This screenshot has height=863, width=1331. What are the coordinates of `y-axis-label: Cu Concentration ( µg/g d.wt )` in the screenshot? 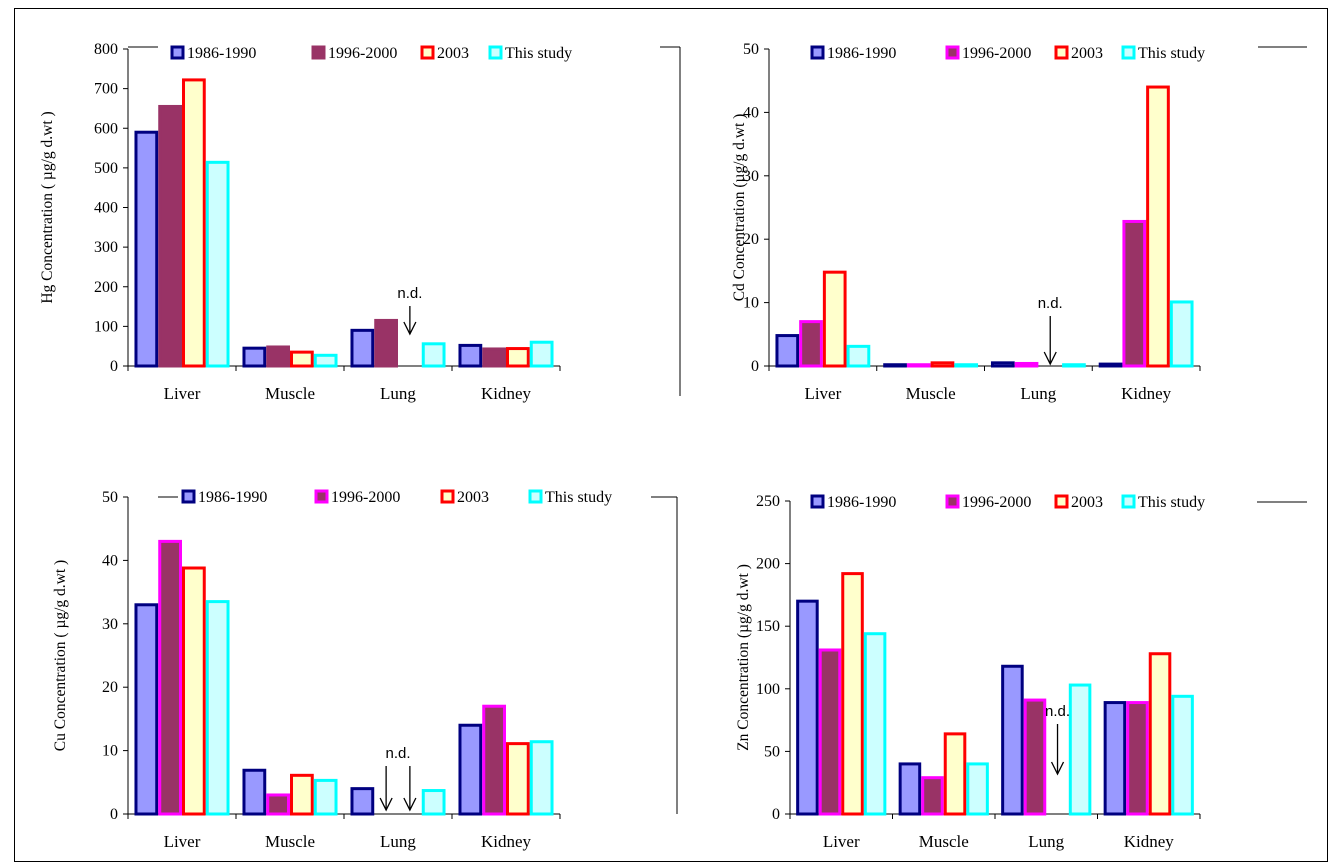 It's located at (60, 655).